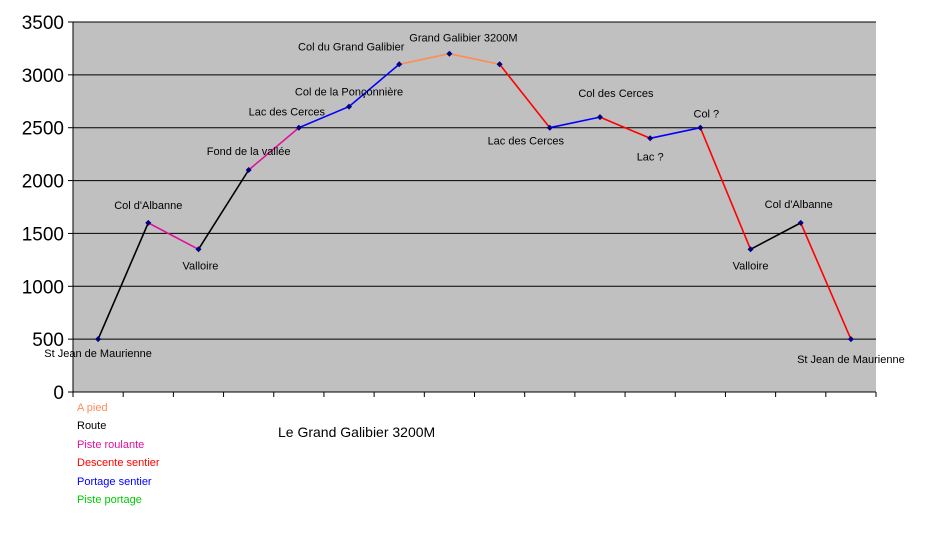 The image size is (947, 535). I want to click on legend-item: Piste roulante, so click(111, 444).